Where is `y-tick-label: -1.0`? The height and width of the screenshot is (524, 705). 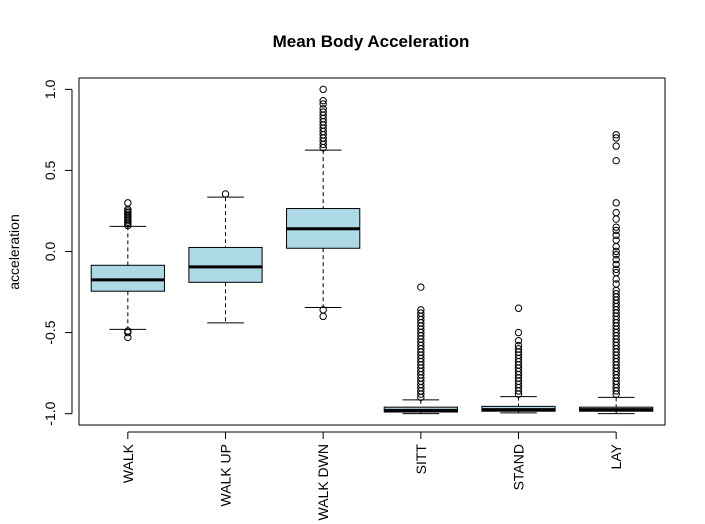
y-tick-label: -1.0 is located at coordinates (50, 413).